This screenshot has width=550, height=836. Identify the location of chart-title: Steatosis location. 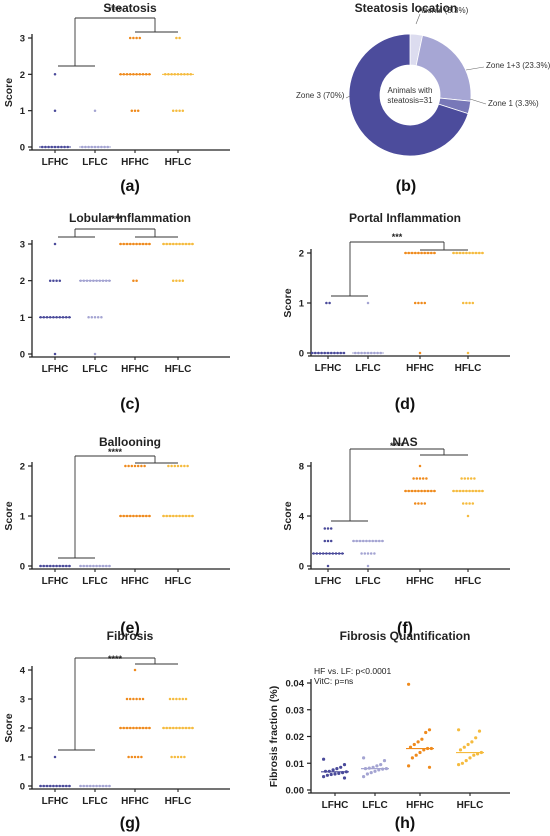
(406, 8).